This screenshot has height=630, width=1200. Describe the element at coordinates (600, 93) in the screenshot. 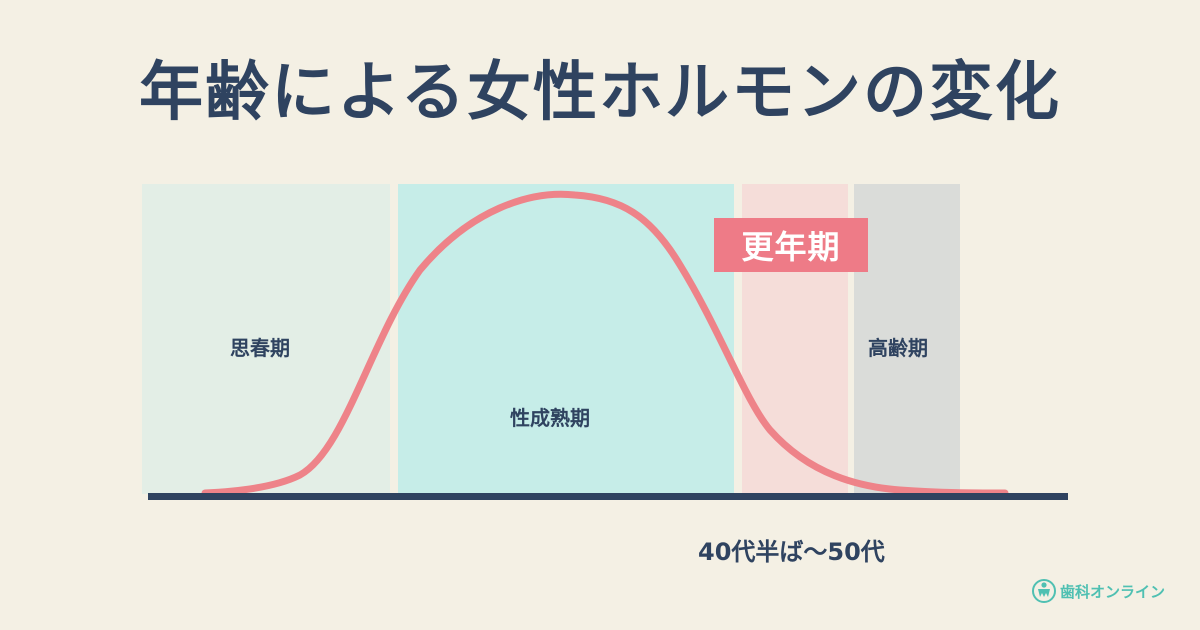

I see `page-title: 年齢による女性ホルモンの変化` at that location.